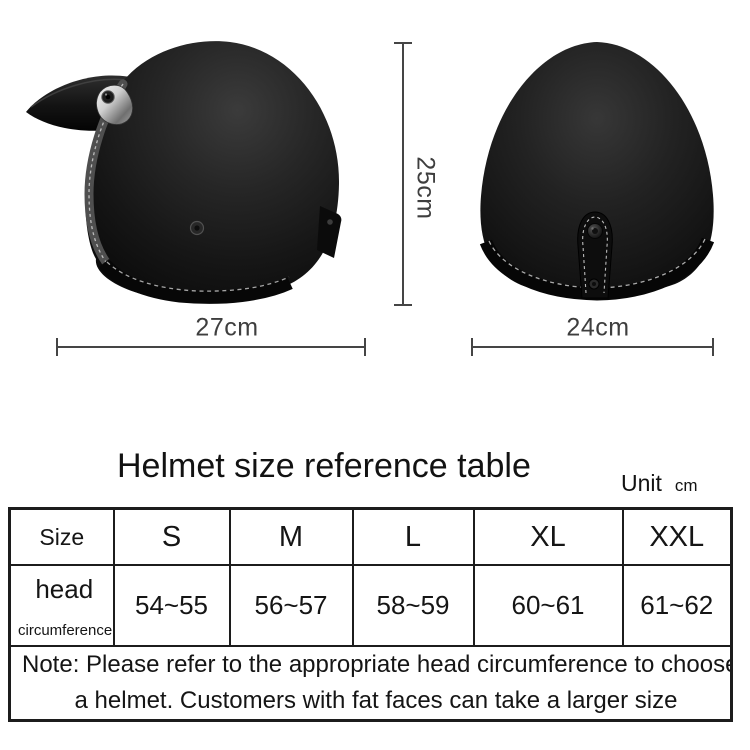  I want to click on row-label-head-circumference: head circumference, so click(61, 605).